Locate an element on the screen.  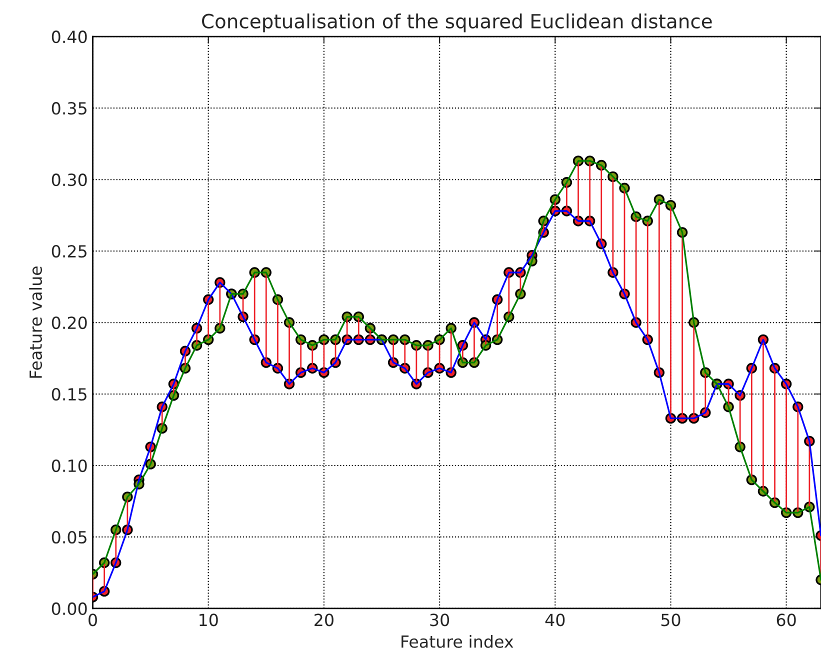
x-tick-label: 30 is located at coordinates (440, 620).